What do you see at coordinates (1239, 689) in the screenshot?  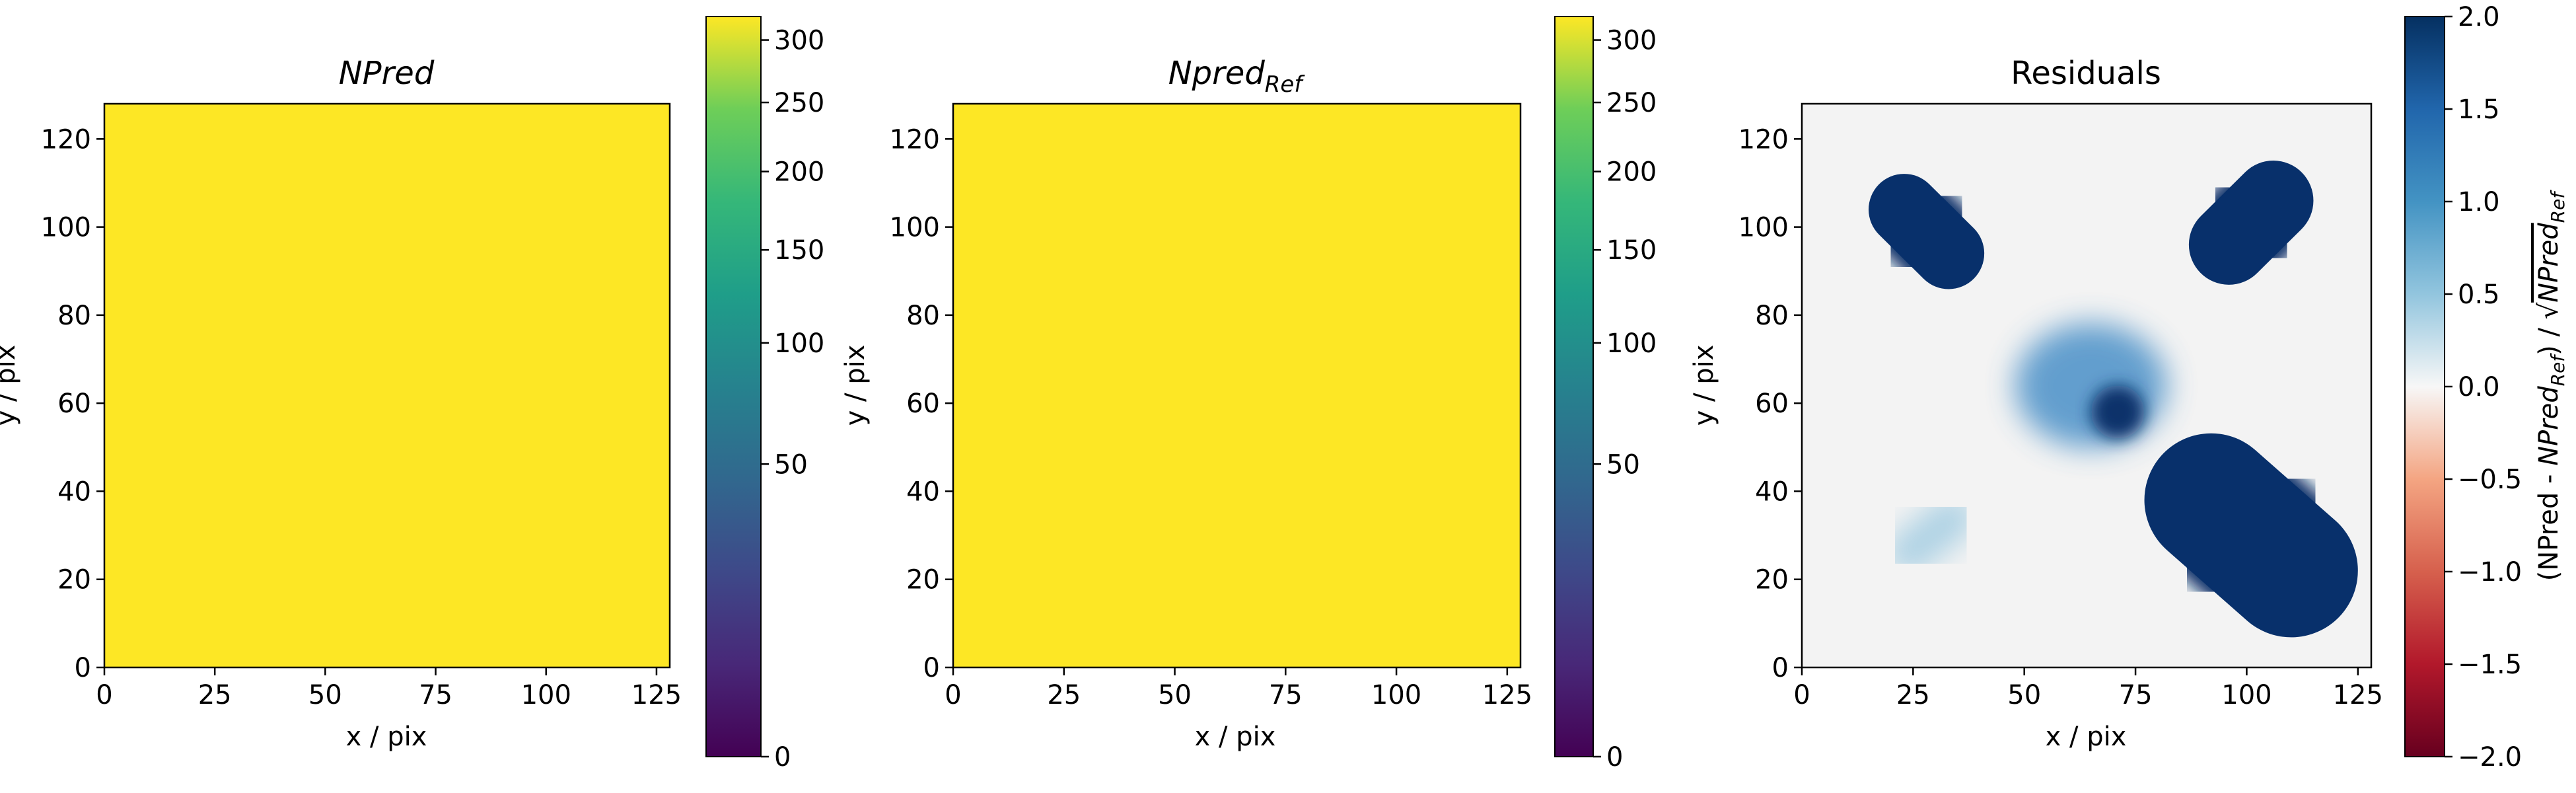 I see `npred-ref-x-axis: 0 25 50 75 100 125` at bounding box center [1239, 689].